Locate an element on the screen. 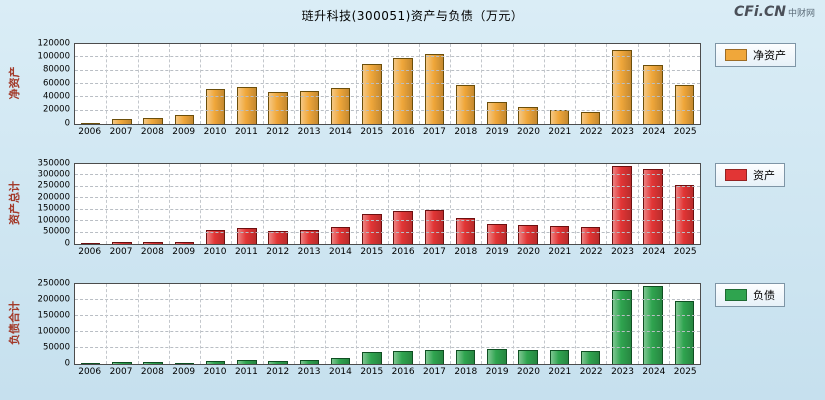 The height and width of the screenshot is (400, 825). page-header: 琏升科技(300051)资产与负债（万元） CFi.CN 中财网 is located at coordinates (412, 15).